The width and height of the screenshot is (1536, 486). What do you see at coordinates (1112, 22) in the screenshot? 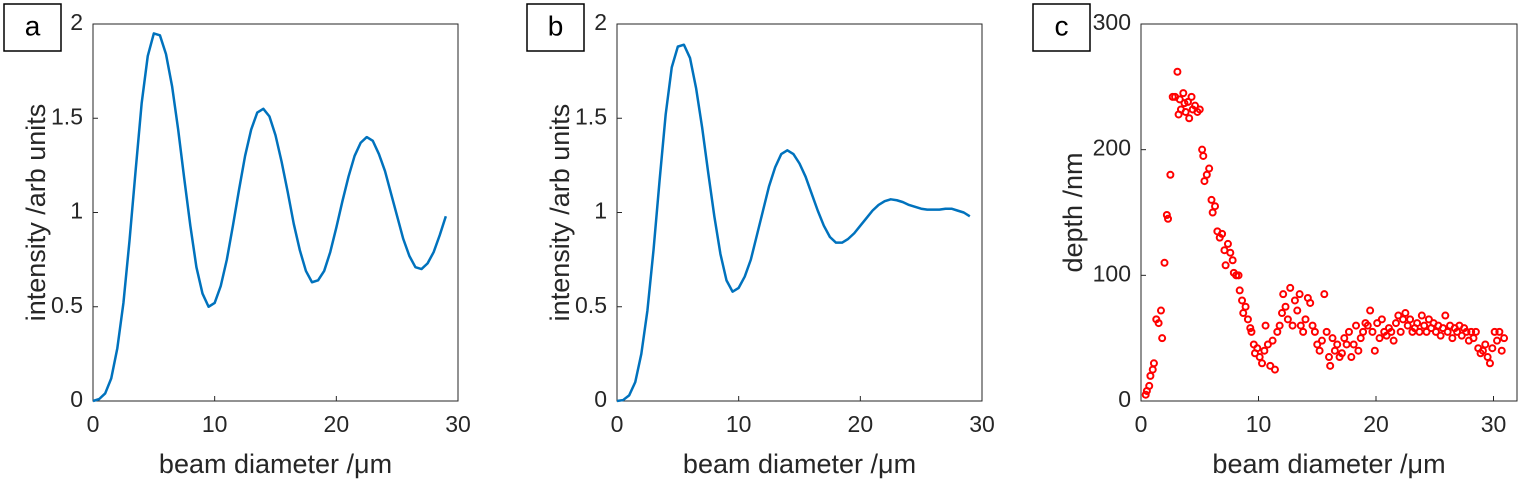
I see `y-tick-label: 300` at bounding box center [1112, 22].